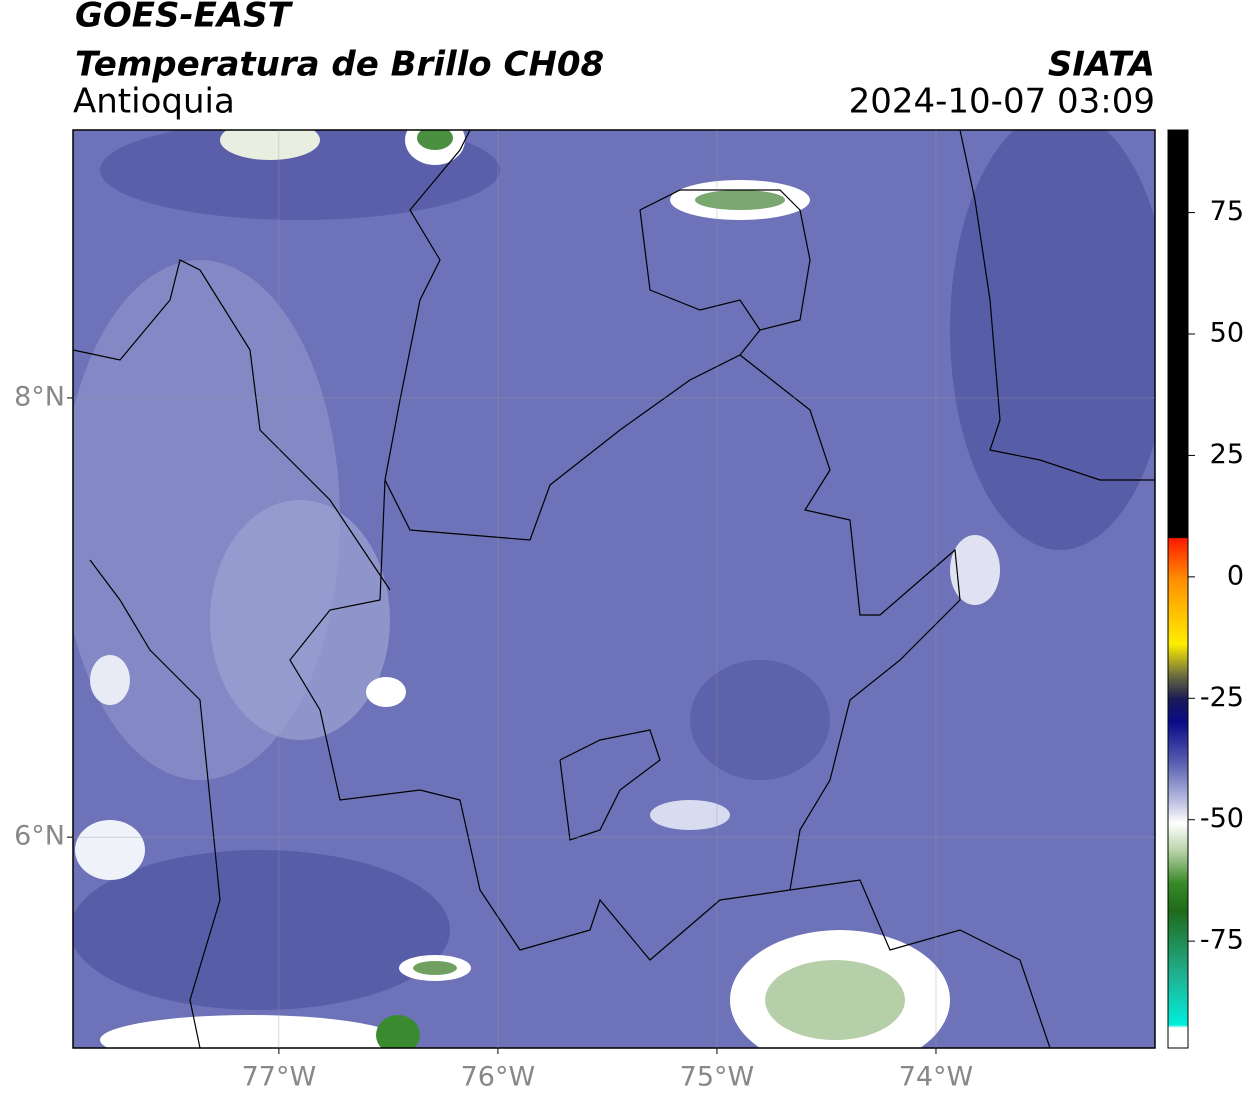 The height and width of the screenshot is (1103, 1252). What do you see at coordinates (279, 1077) in the screenshot?
I see `x-tick-label: 77°W` at bounding box center [279, 1077].